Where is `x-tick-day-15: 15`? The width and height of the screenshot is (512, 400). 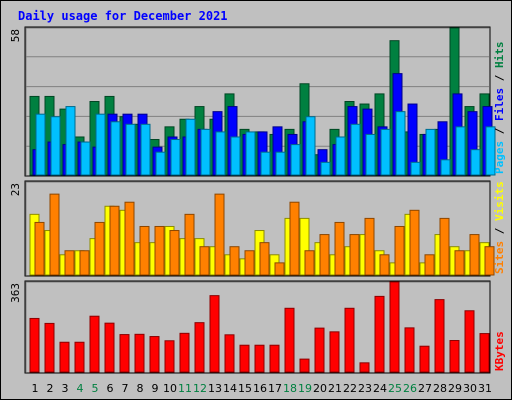
x-tick-day-15: 15 is located at coordinates (245, 388).